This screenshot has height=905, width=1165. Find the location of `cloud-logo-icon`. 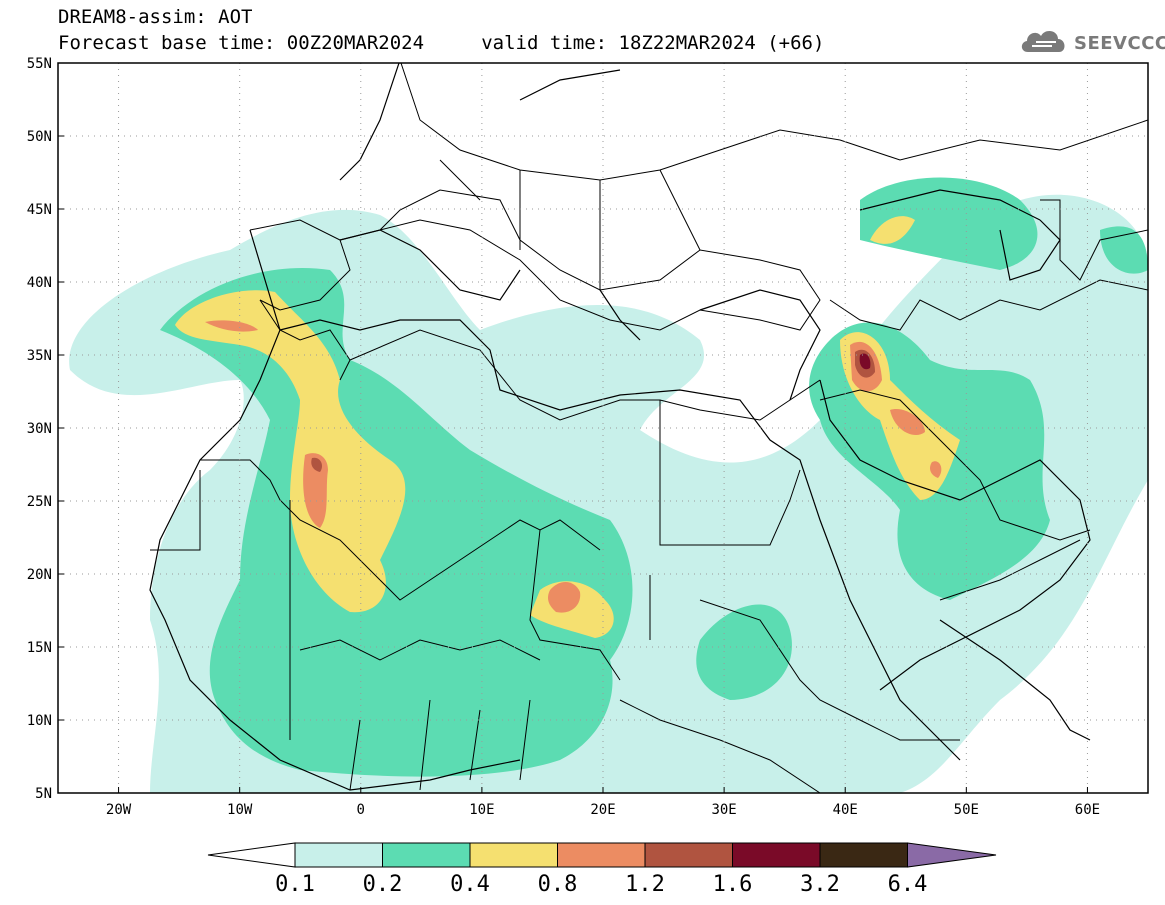

cloud-logo-icon is located at coordinates (1044, 43).